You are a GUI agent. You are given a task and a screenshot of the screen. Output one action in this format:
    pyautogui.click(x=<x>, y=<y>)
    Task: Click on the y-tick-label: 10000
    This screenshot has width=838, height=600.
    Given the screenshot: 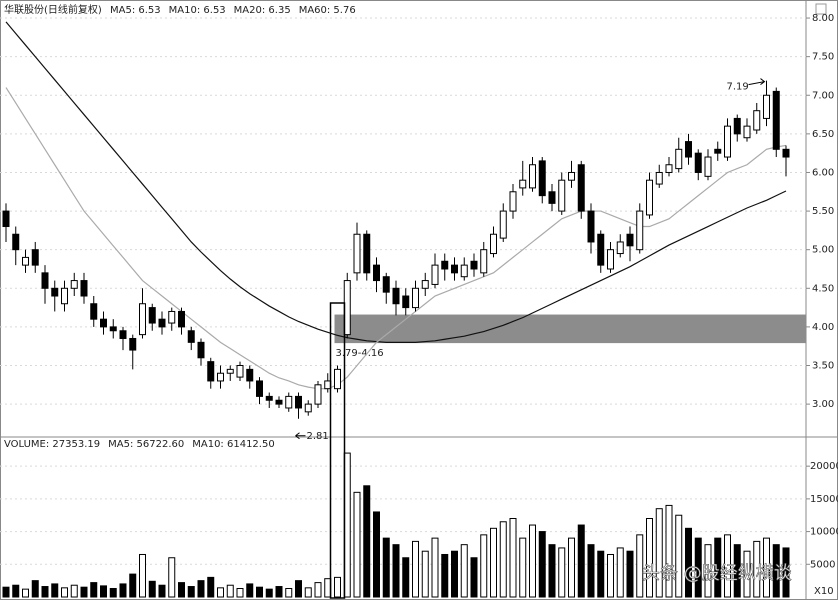 What is the action you would take?
    pyautogui.click(x=824, y=532)
    